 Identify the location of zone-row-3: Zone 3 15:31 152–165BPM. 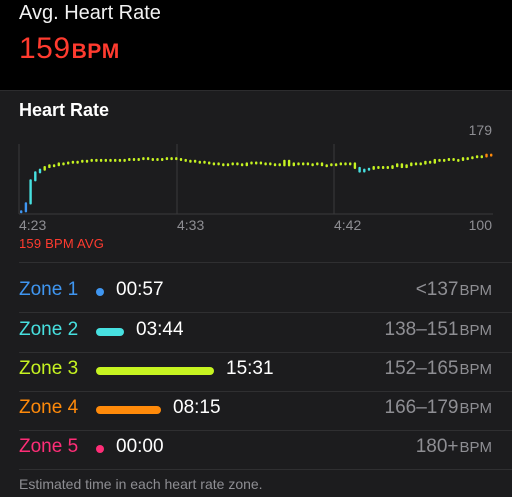
(256, 371).